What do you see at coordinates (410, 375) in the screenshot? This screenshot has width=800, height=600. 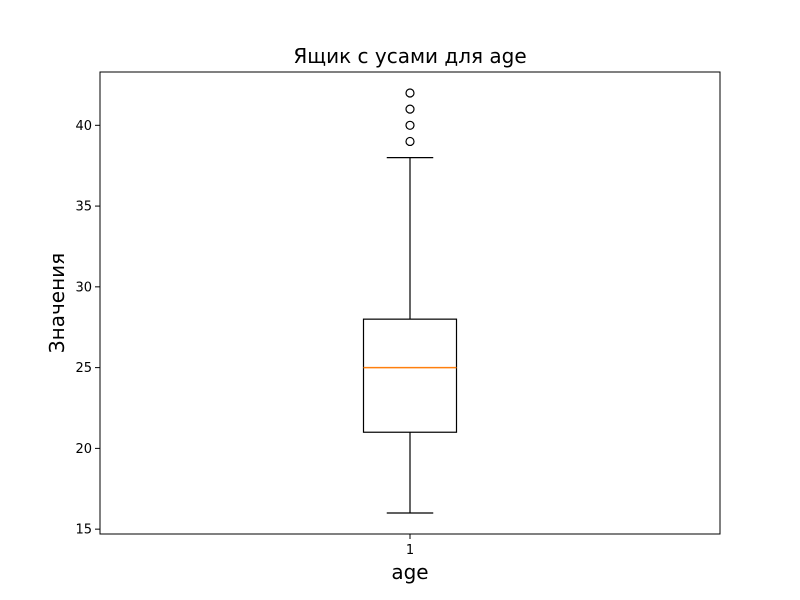 I see `iqr-box` at bounding box center [410, 375].